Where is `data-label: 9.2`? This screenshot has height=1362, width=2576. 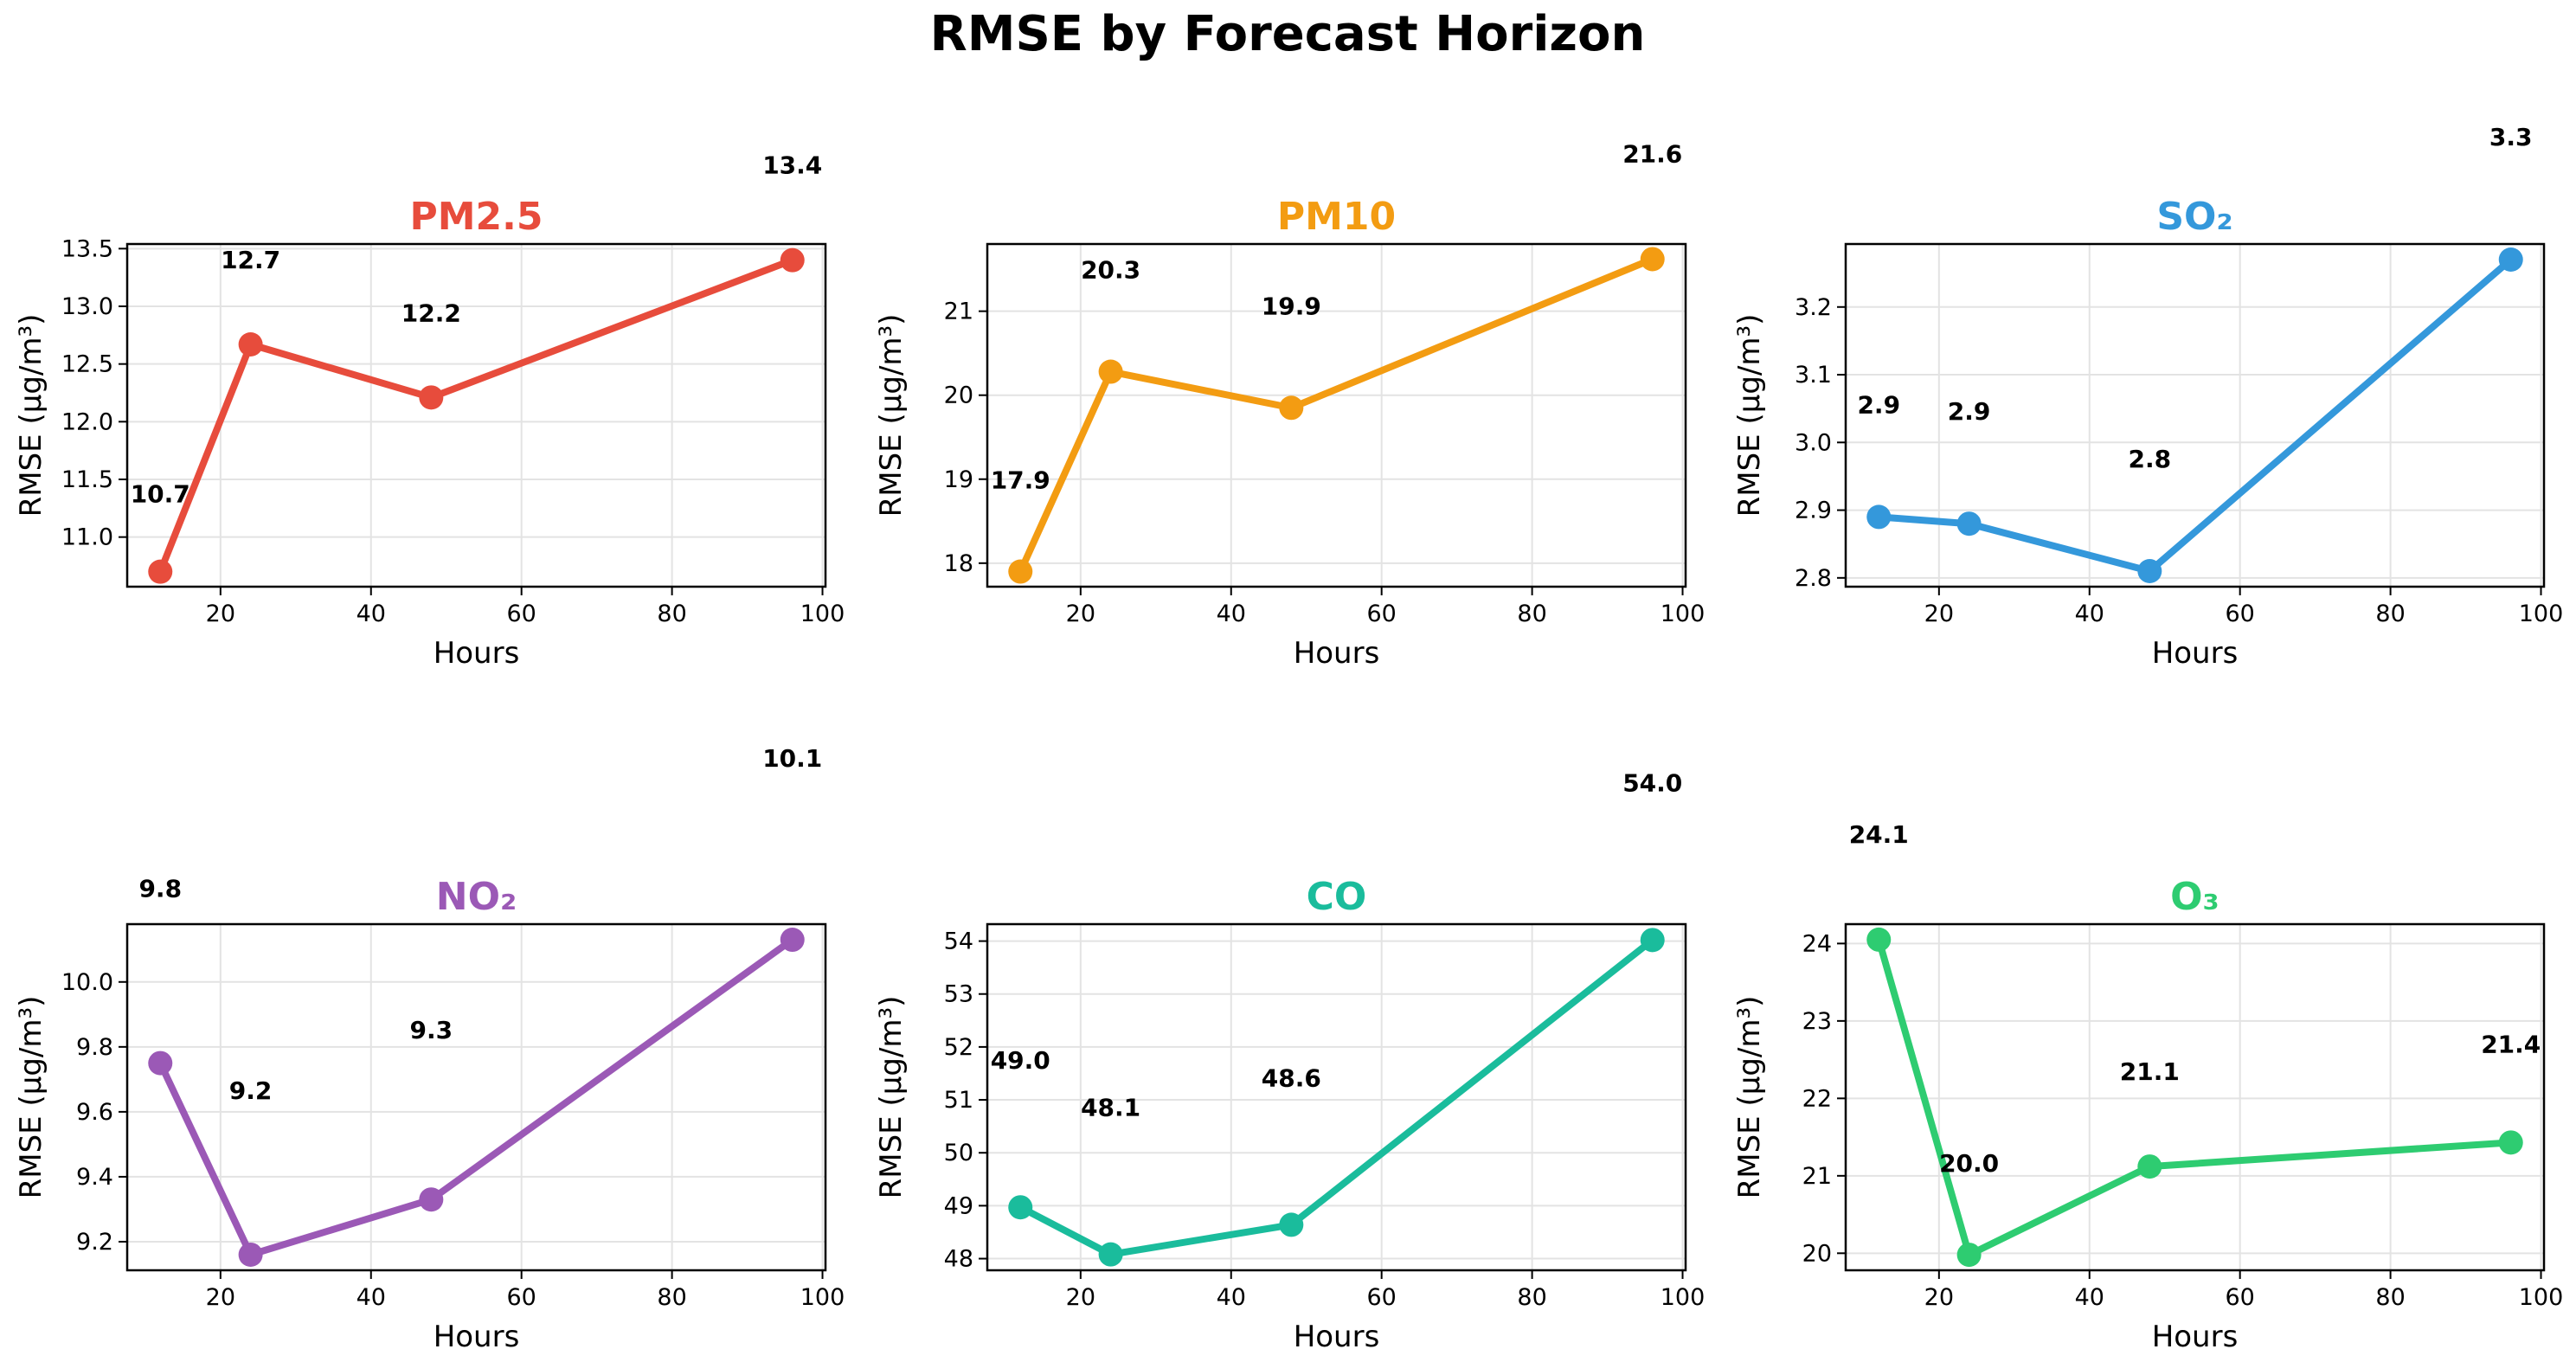
data-label: 9.2 is located at coordinates (251, 1090).